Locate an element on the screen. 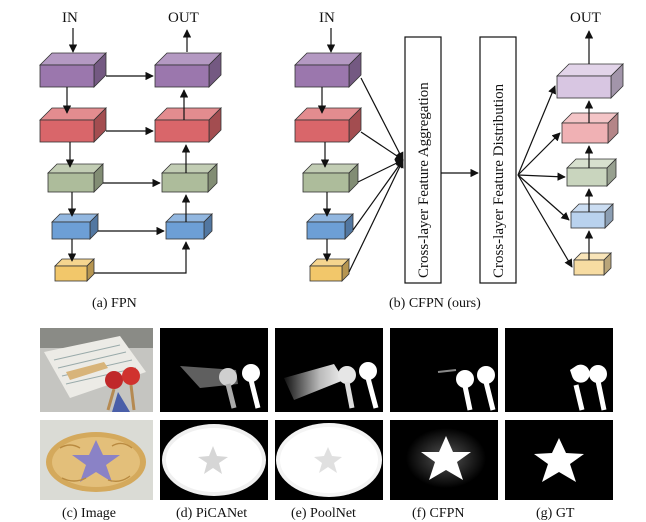  fpn-caption: (a) FPN is located at coordinates (114, 303).